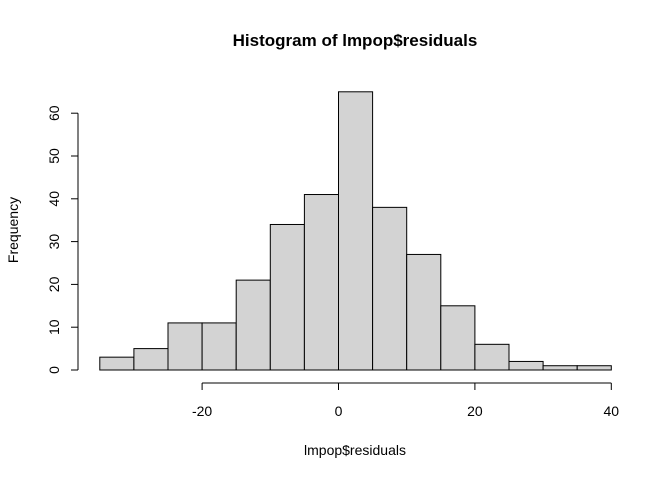 The height and width of the screenshot is (480, 672). I want to click on x-axis: -20 0 20 40, so click(406, 400).